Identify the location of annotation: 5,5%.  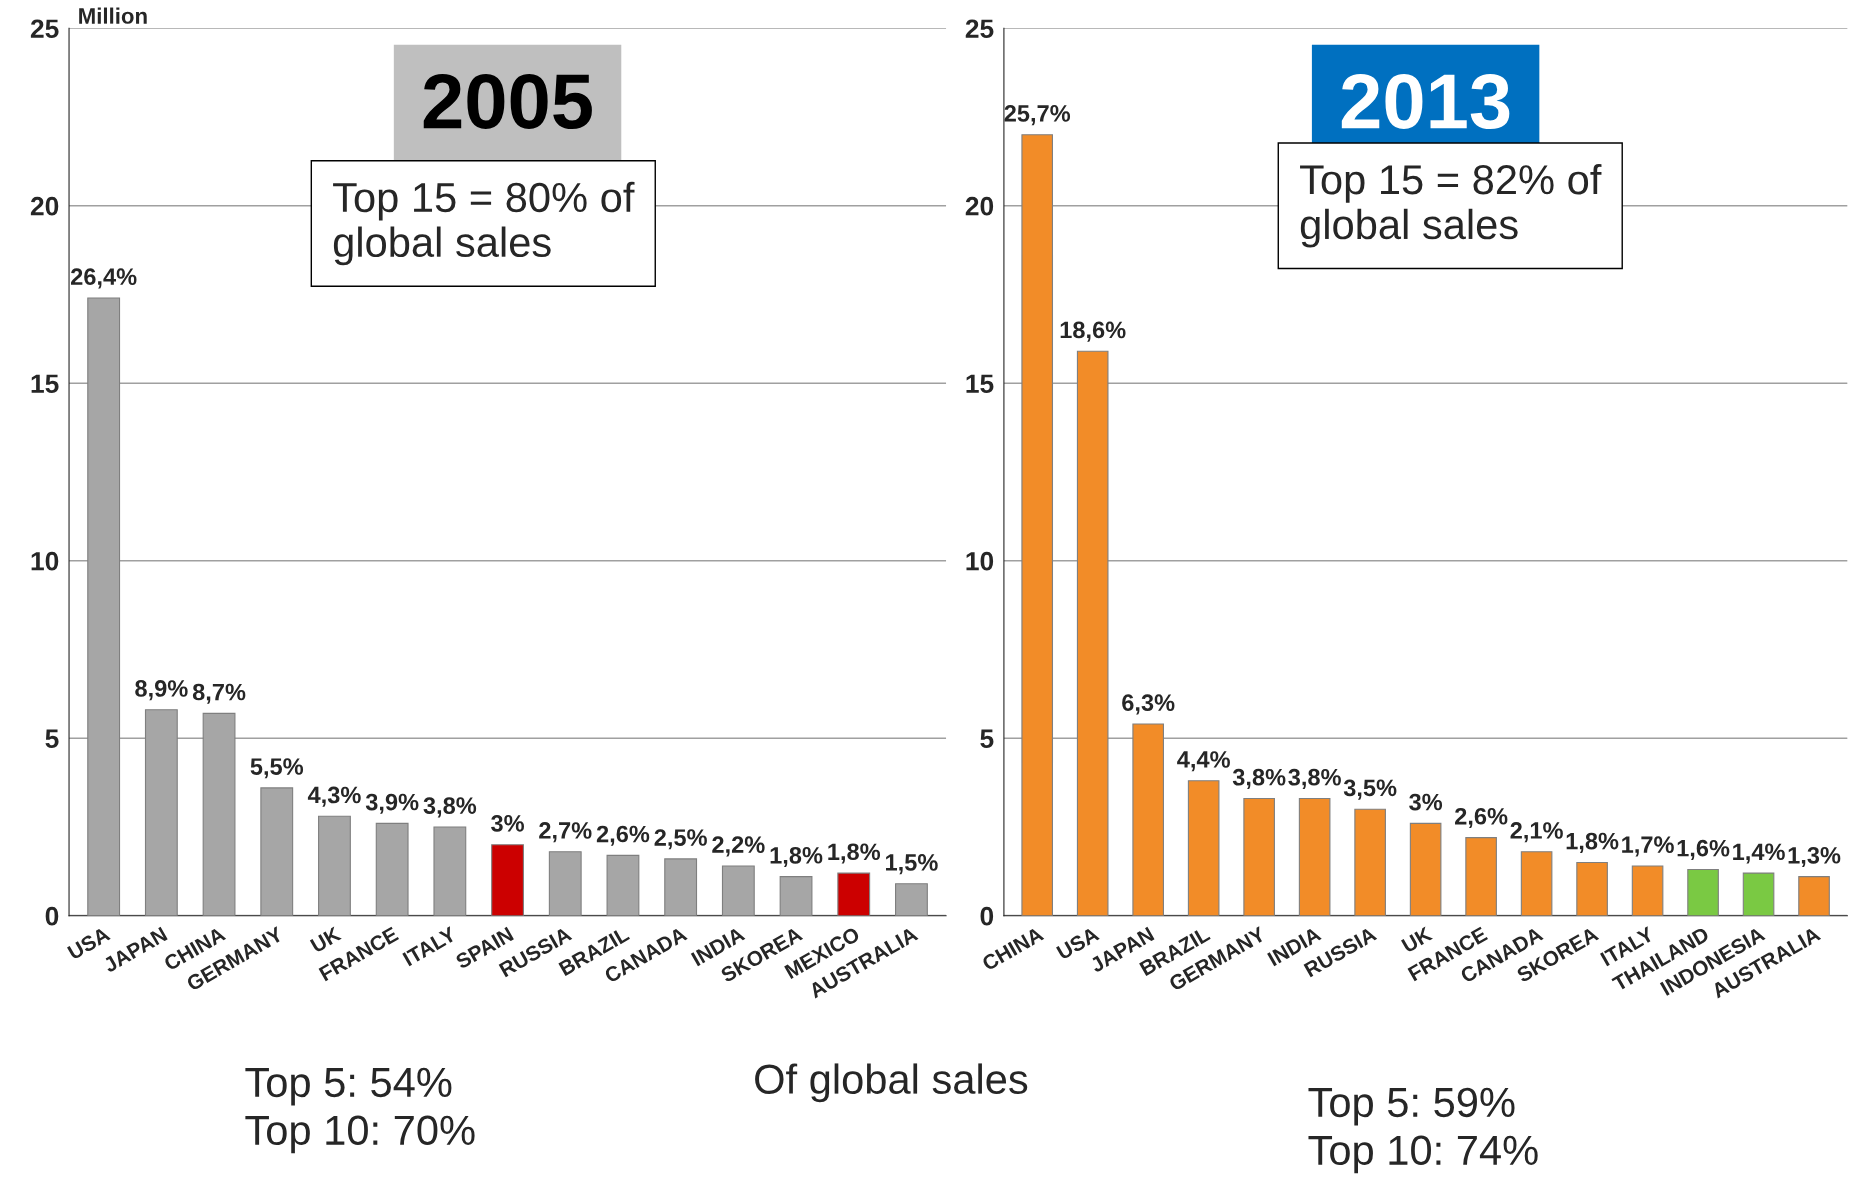
(277, 768).